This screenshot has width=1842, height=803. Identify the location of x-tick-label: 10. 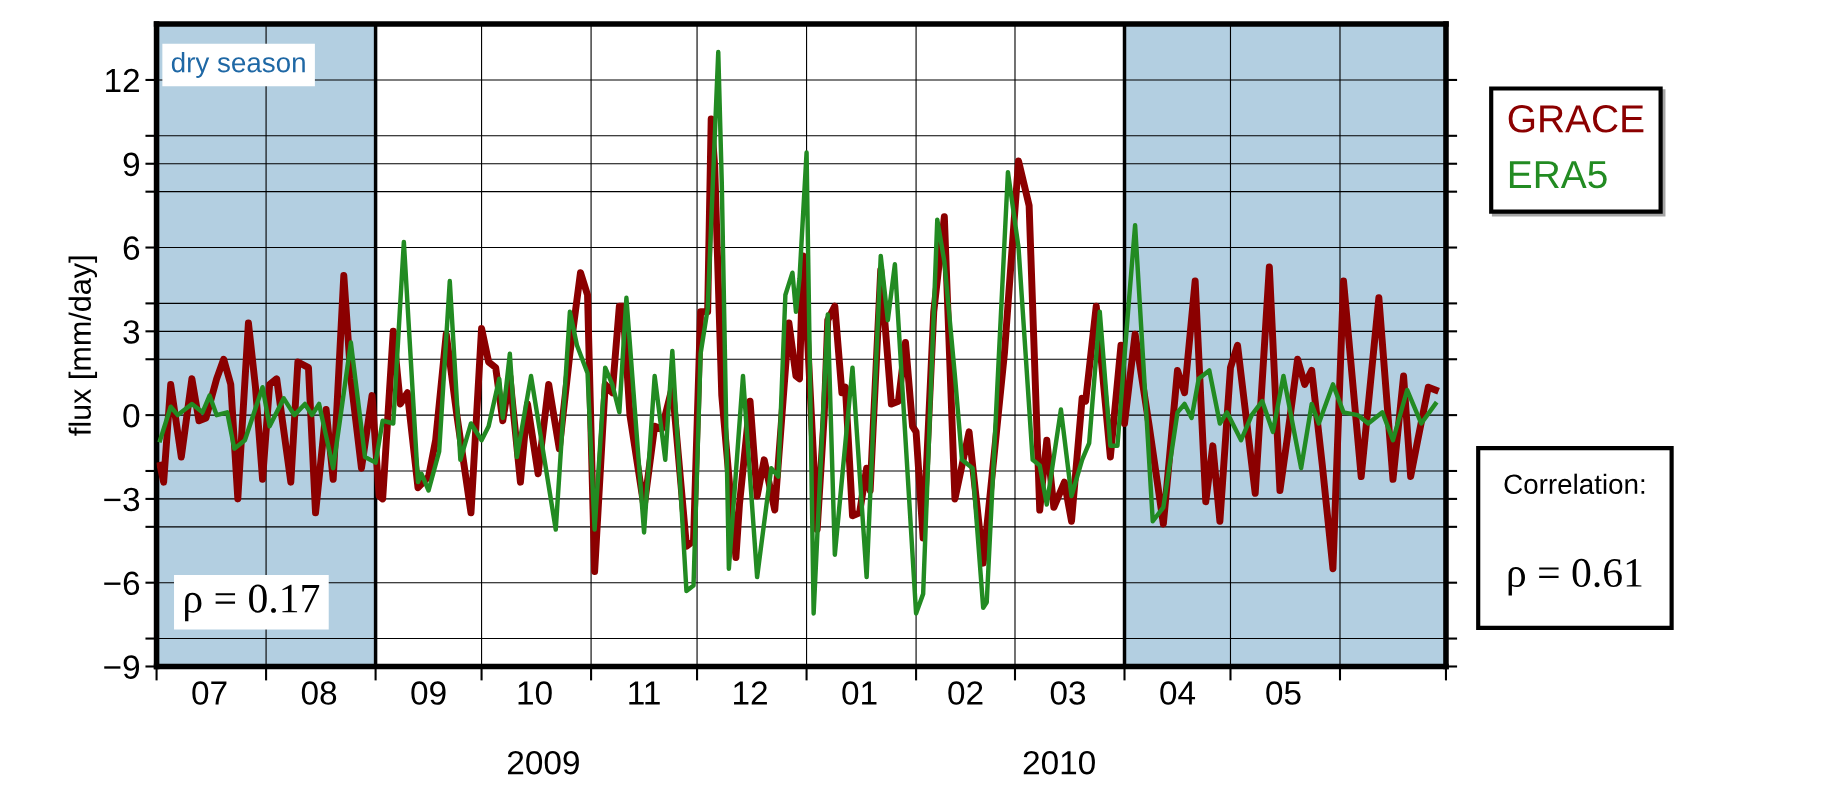
(535, 693).